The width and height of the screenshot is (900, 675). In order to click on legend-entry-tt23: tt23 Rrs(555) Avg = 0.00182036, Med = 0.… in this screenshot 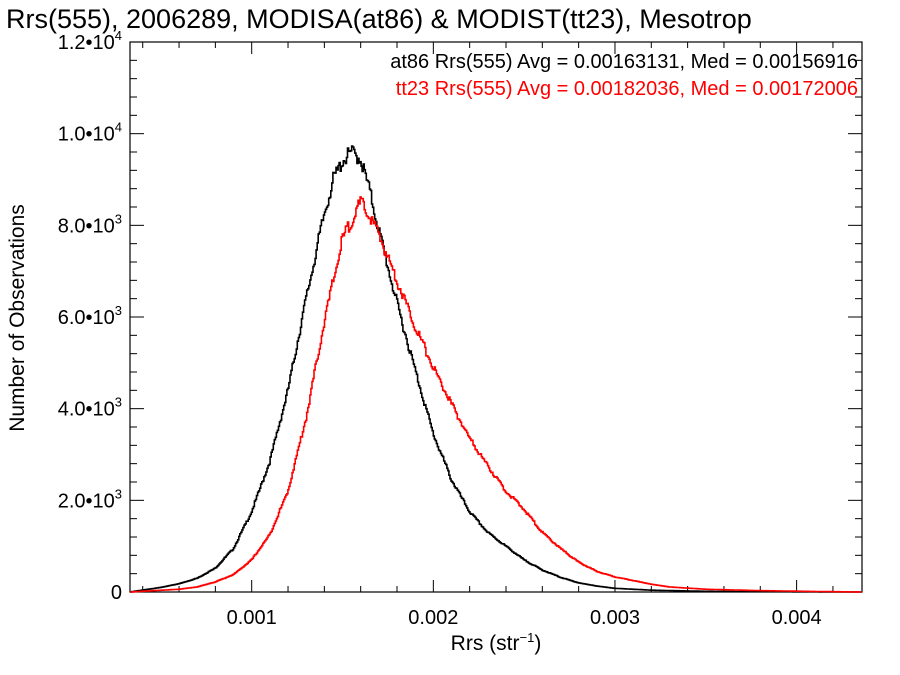, I will do `click(626, 89)`.